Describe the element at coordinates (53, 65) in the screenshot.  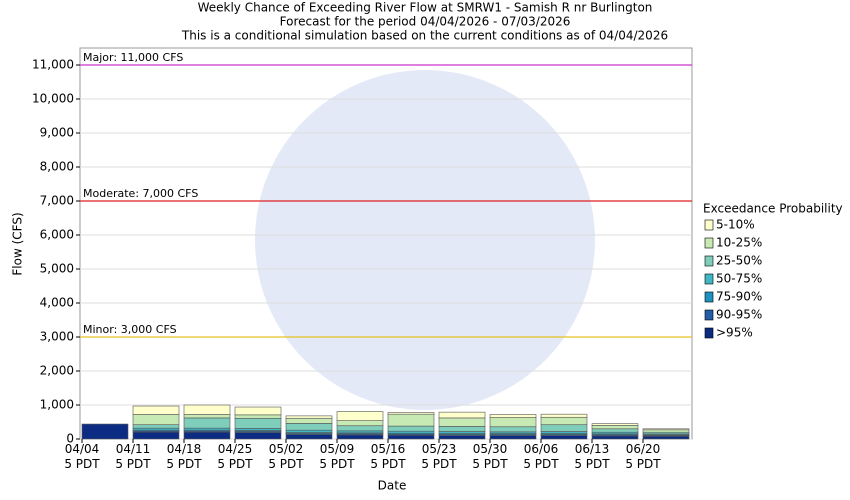
I see `y-tick-label: 11,000` at that location.